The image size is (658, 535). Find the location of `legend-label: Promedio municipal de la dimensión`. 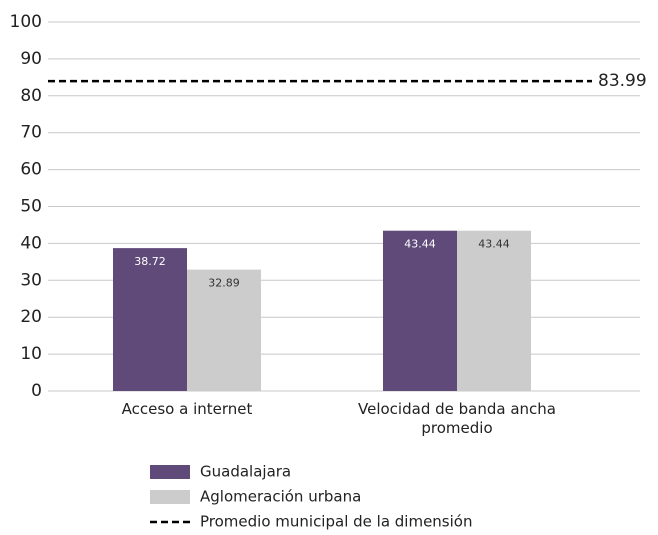

legend-label: Promedio municipal de la dimensión is located at coordinates (336, 522).